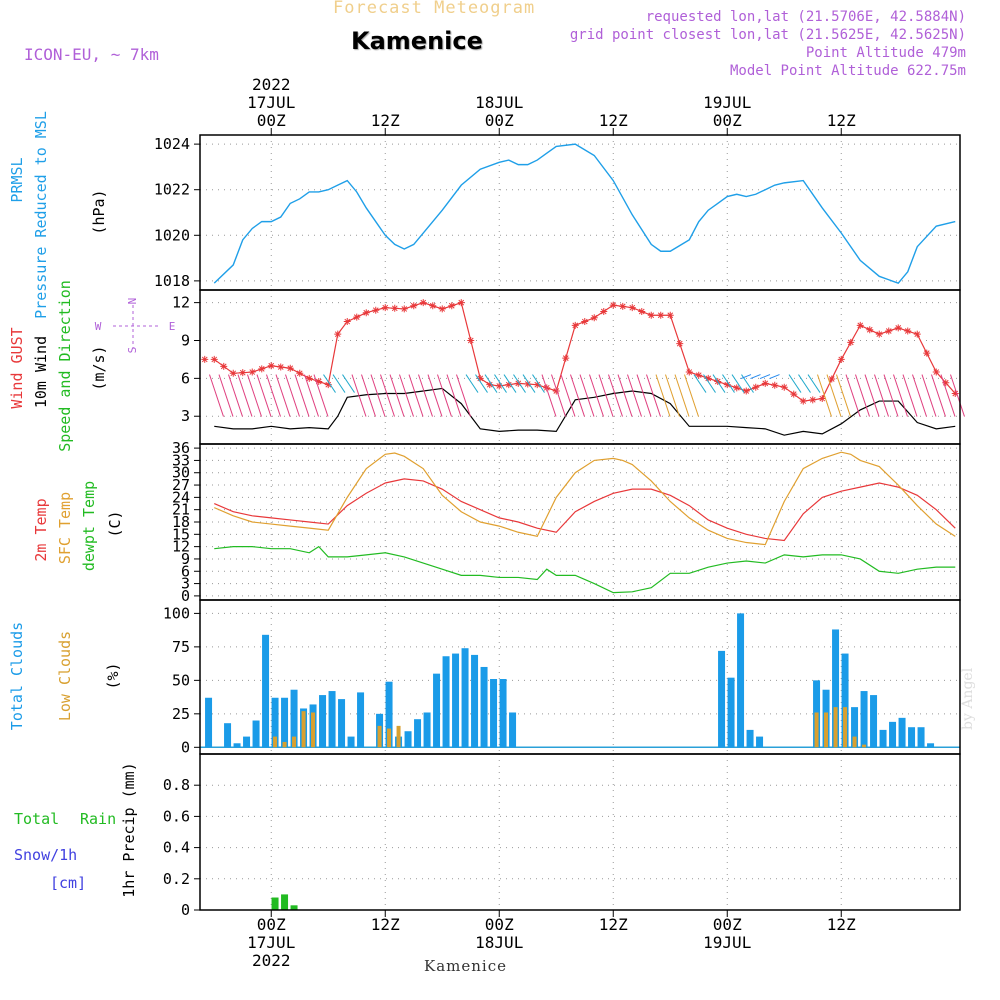 Image resolution: width=1000 pixels, height=1000 pixels. What do you see at coordinates (181, 510) in the screenshot?
I see `y-tick-label: 21` at bounding box center [181, 510].